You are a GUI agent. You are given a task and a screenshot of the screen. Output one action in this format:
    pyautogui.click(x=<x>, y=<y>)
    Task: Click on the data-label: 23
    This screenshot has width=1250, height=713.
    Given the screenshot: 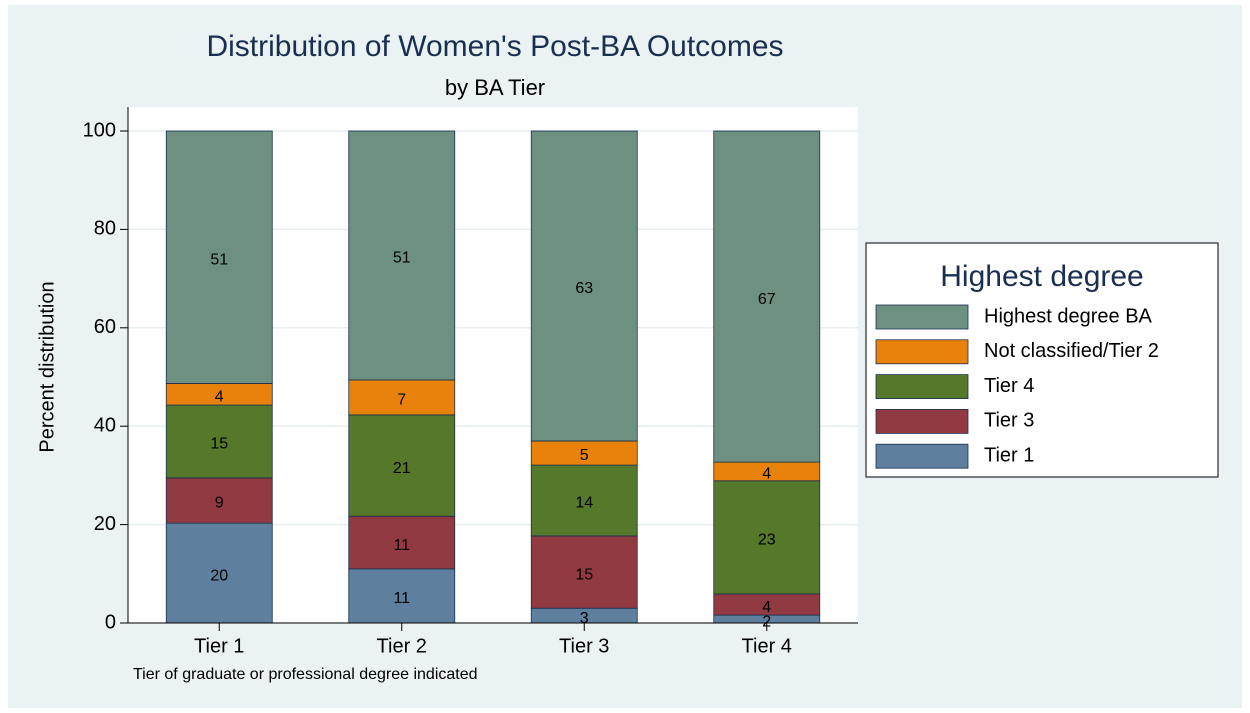 What is the action you would take?
    pyautogui.click(x=767, y=540)
    